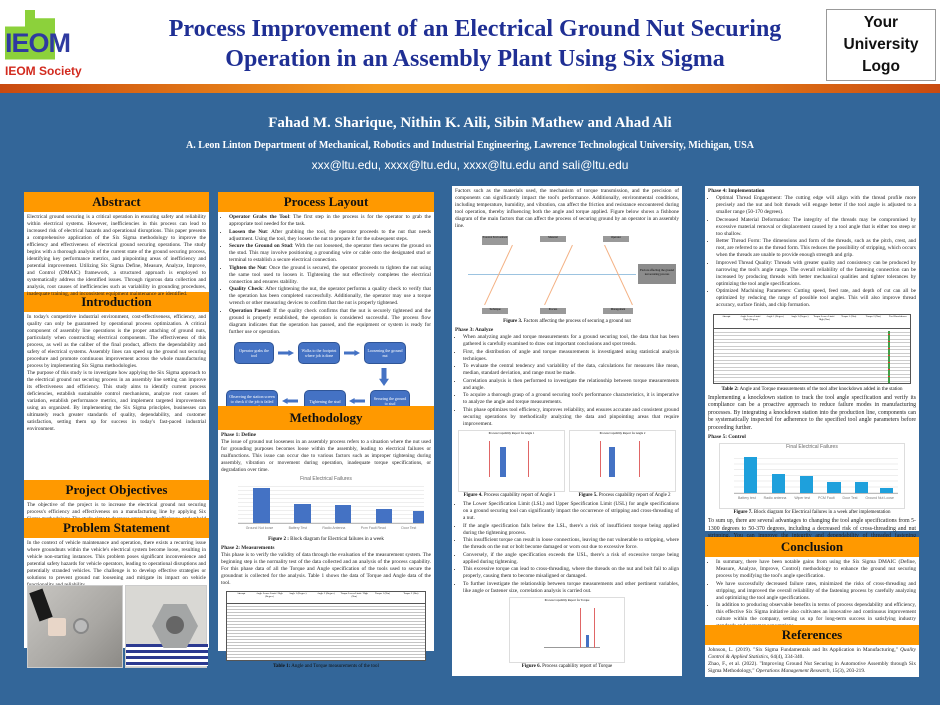 This screenshot has height=705, width=940. What do you see at coordinates (553, 311) in the screenshot?
I see `fishbone-category: Process` at bounding box center [553, 311].